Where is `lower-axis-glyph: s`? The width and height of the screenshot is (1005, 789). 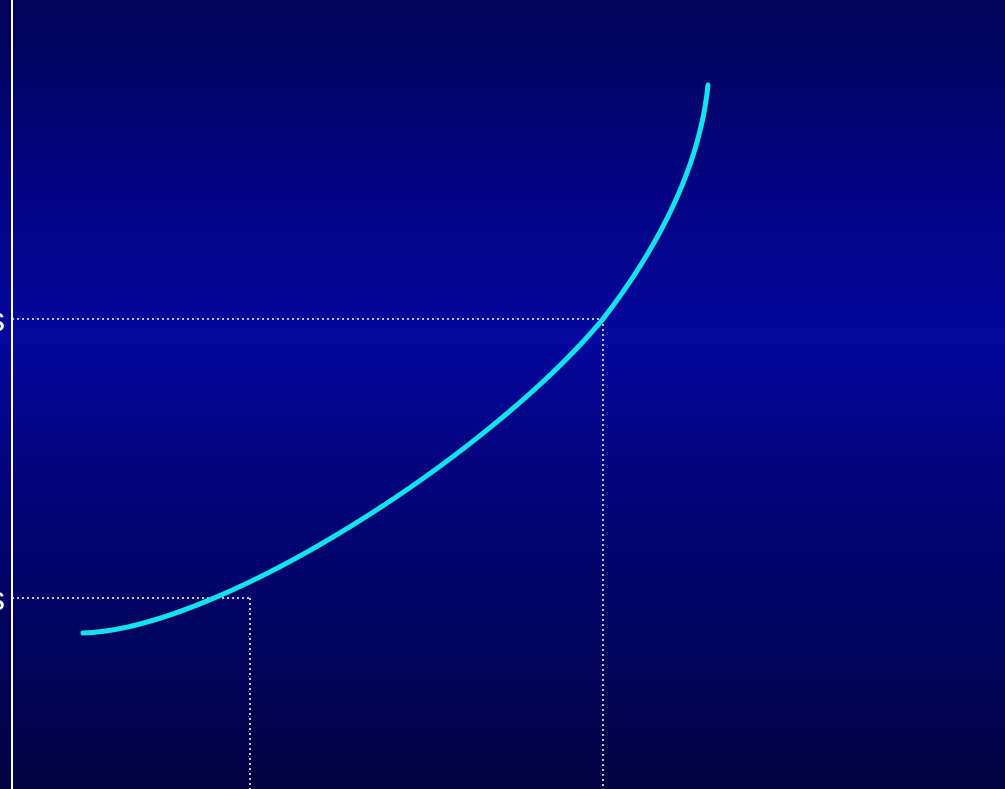 lower-axis-glyph: s is located at coordinates (2, 599).